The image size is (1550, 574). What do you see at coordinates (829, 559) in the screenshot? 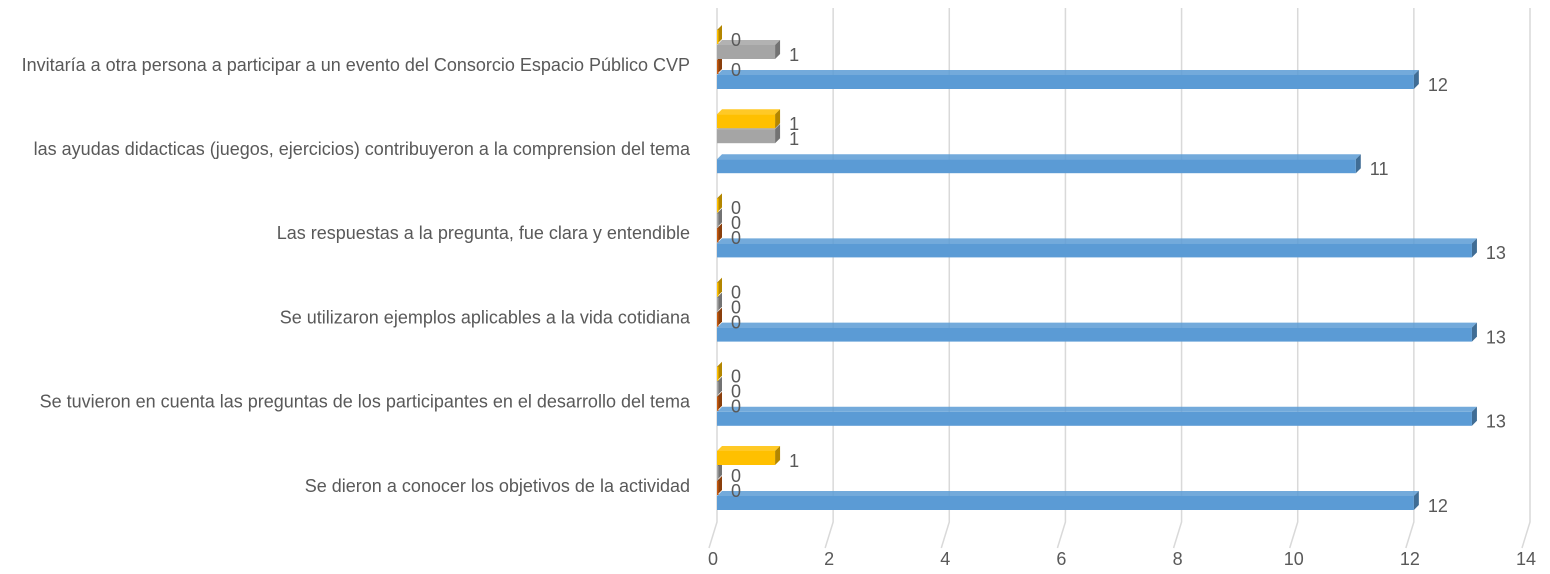
I see `x-tick-label: 2` at bounding box center [829, 559].